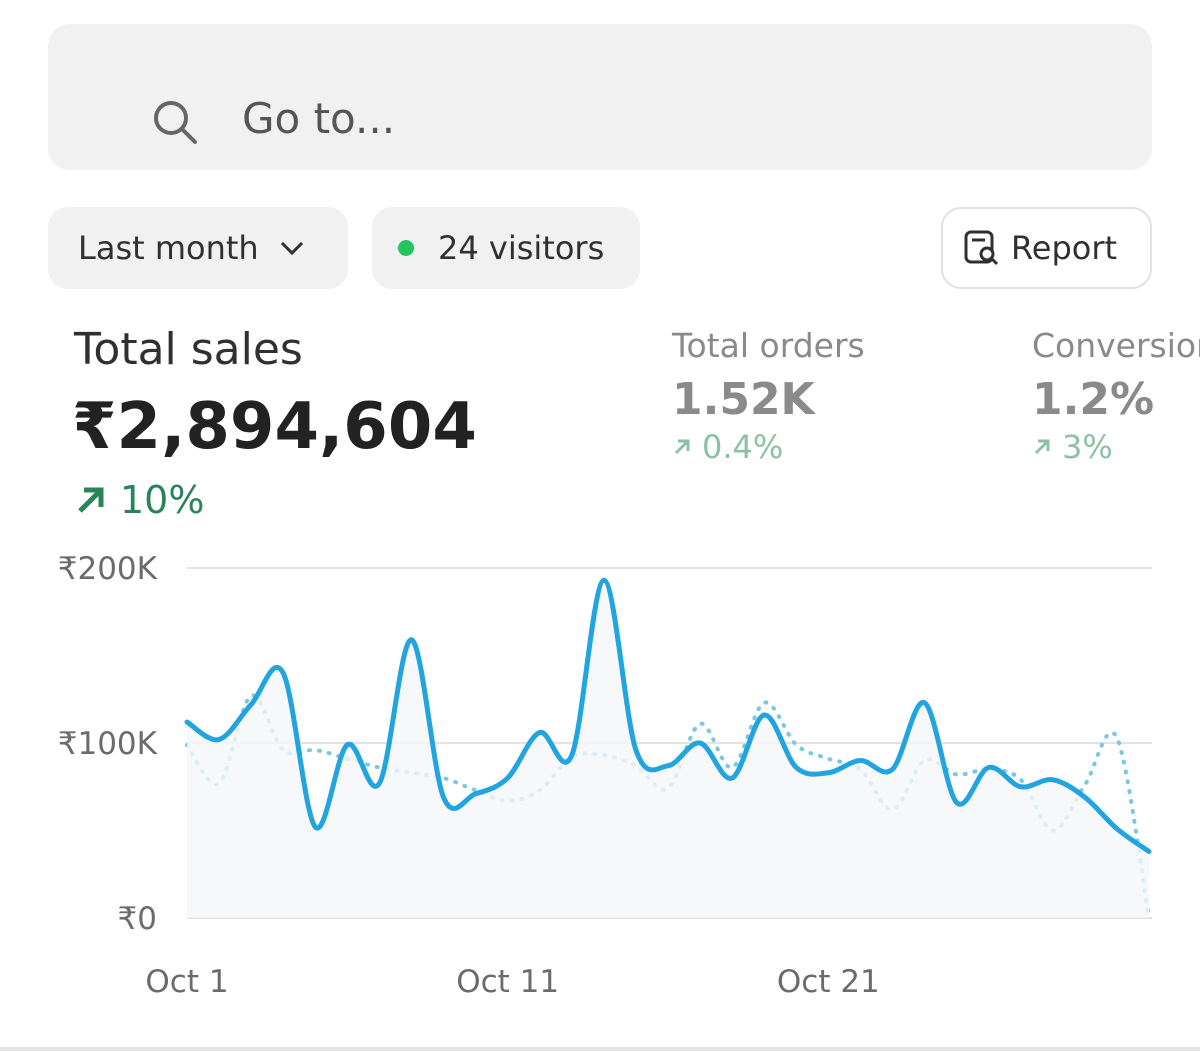 This screenshot has width=1200, height=1052. Describe the element at coordinates (521, 248) in the screenshot. I see `visitors-label: 24 visitors` at that location.